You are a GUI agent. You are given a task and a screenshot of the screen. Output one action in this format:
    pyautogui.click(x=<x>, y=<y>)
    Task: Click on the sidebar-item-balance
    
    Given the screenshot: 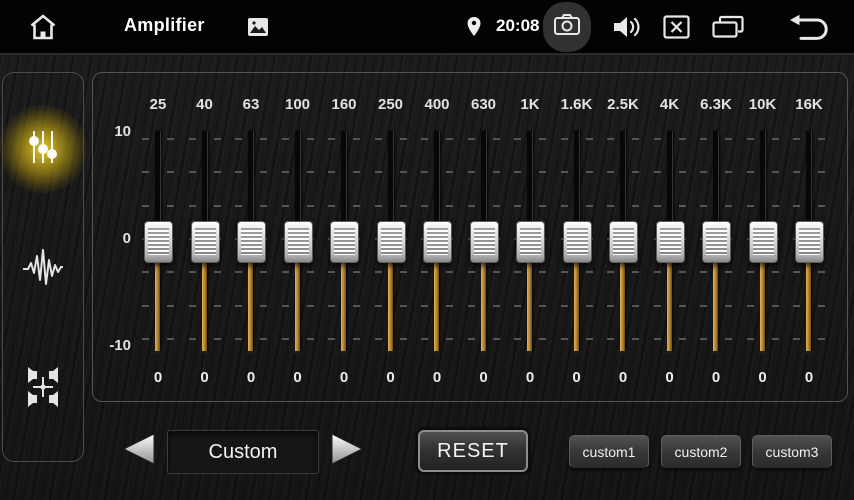 What is the action you would take?
    pyautogui.click(x=43, y=389)
    